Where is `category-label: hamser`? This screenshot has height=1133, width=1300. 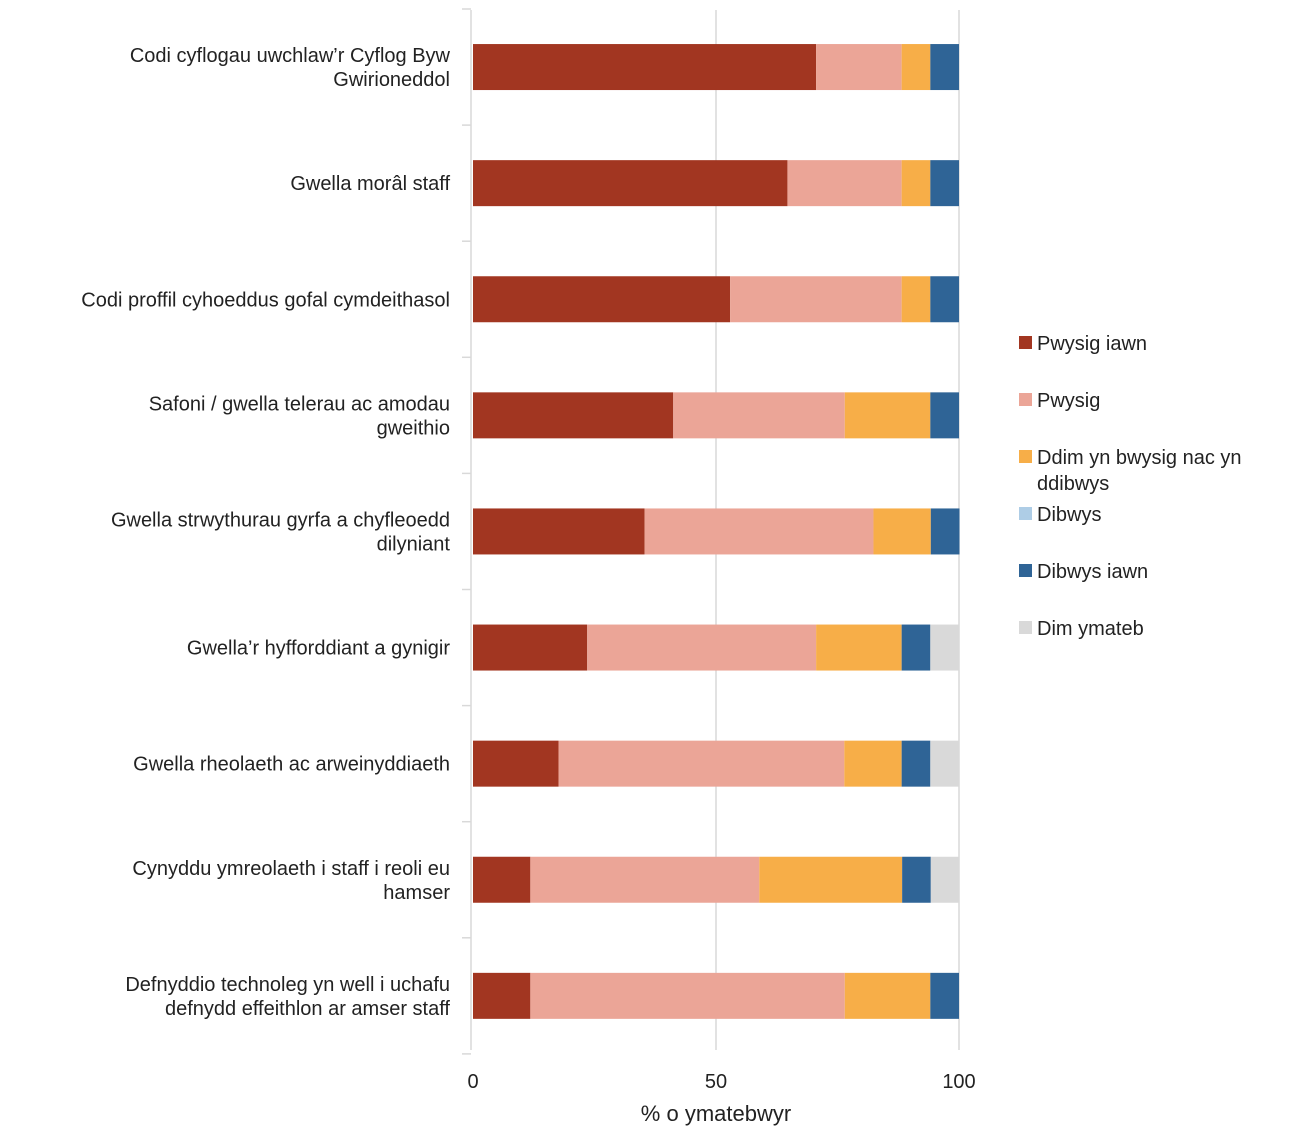 category-label: hamser is located at coordinates (416, 893).